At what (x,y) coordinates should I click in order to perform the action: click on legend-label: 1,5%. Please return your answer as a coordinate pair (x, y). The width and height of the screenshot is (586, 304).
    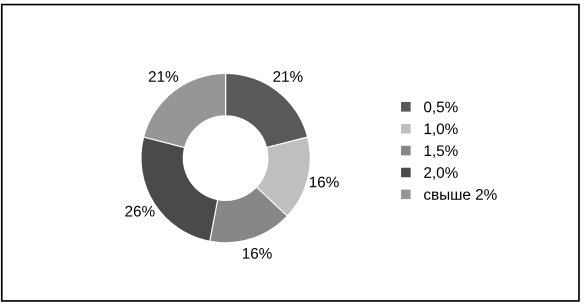
    Looking at the image, I should click on (441, 151).